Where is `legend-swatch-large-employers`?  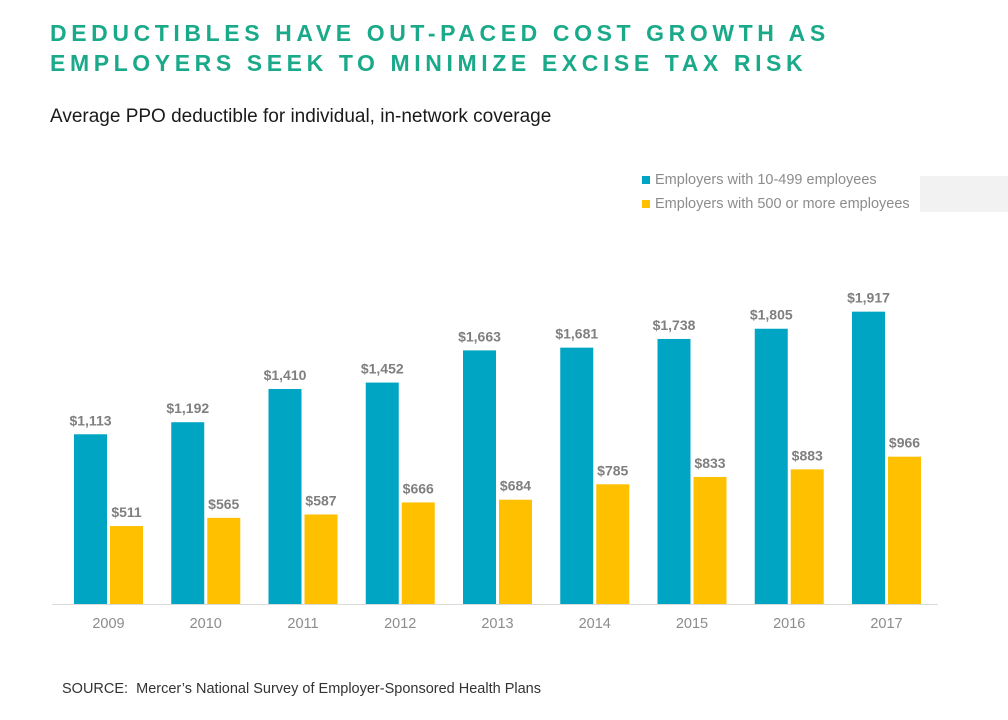 legend-swatch-large-employers is located at coordinates (646, 204).